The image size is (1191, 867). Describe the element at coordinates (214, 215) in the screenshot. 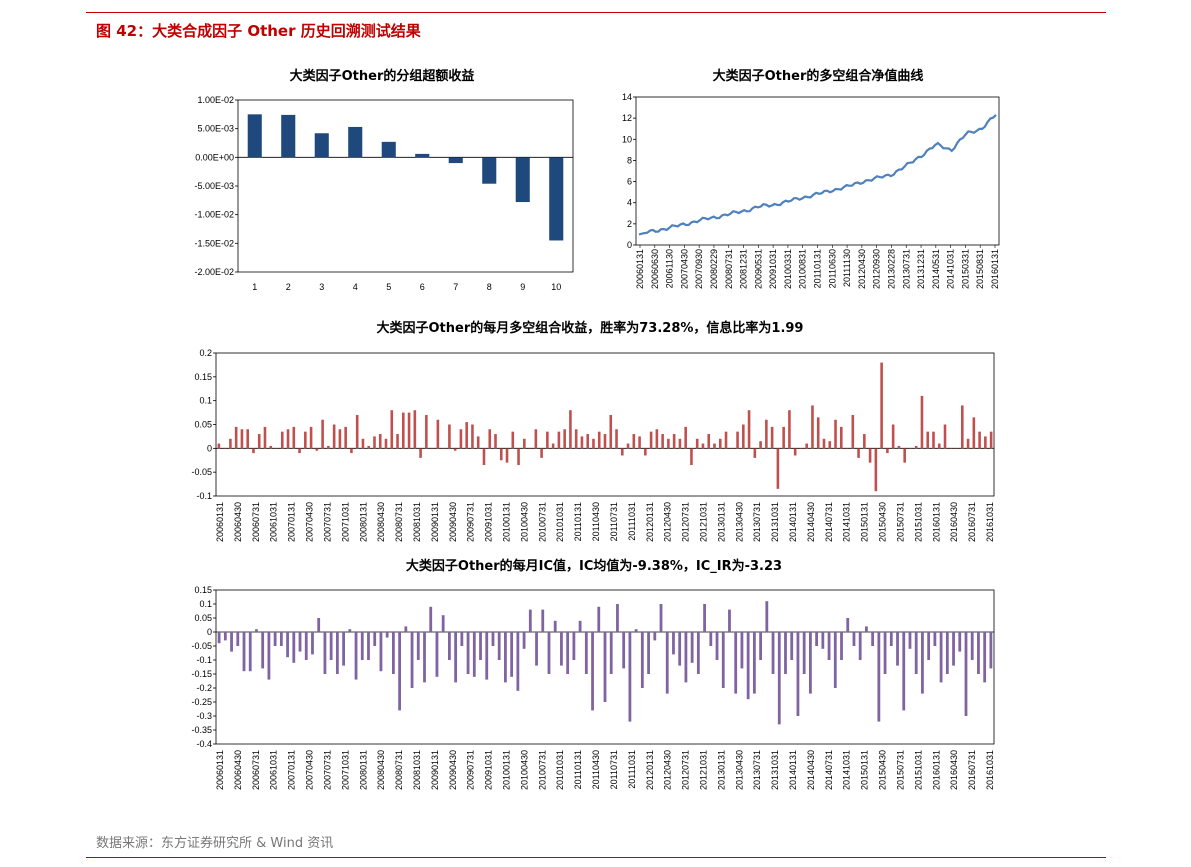

I see `y-tick-label: -1.00E-02` at that location.